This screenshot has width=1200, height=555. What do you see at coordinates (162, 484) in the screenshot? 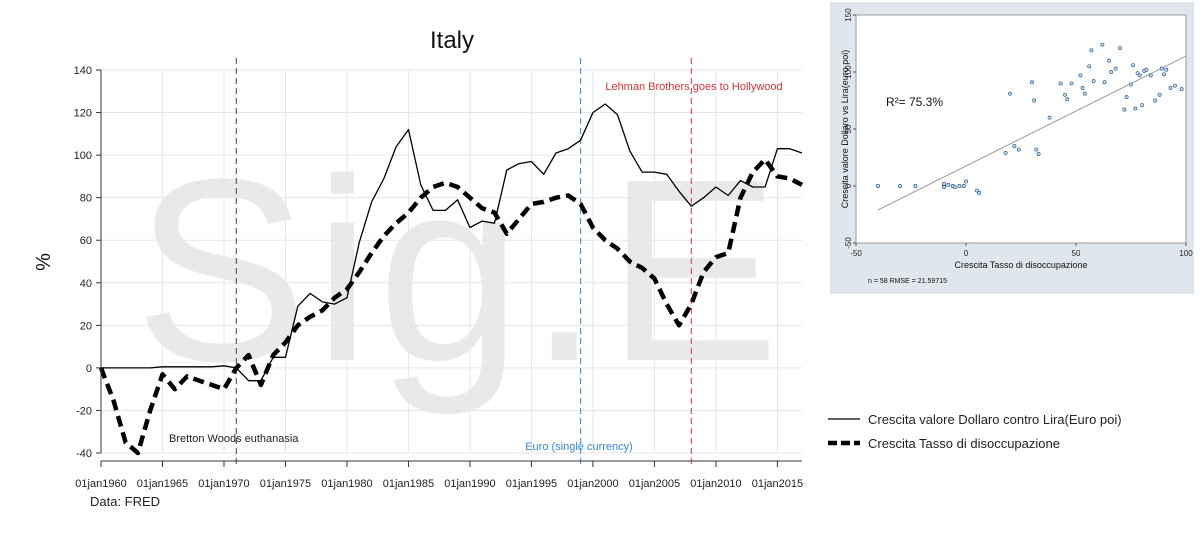
I see `x-tick-label: 01jan1965` at bounding box center [162, 484].